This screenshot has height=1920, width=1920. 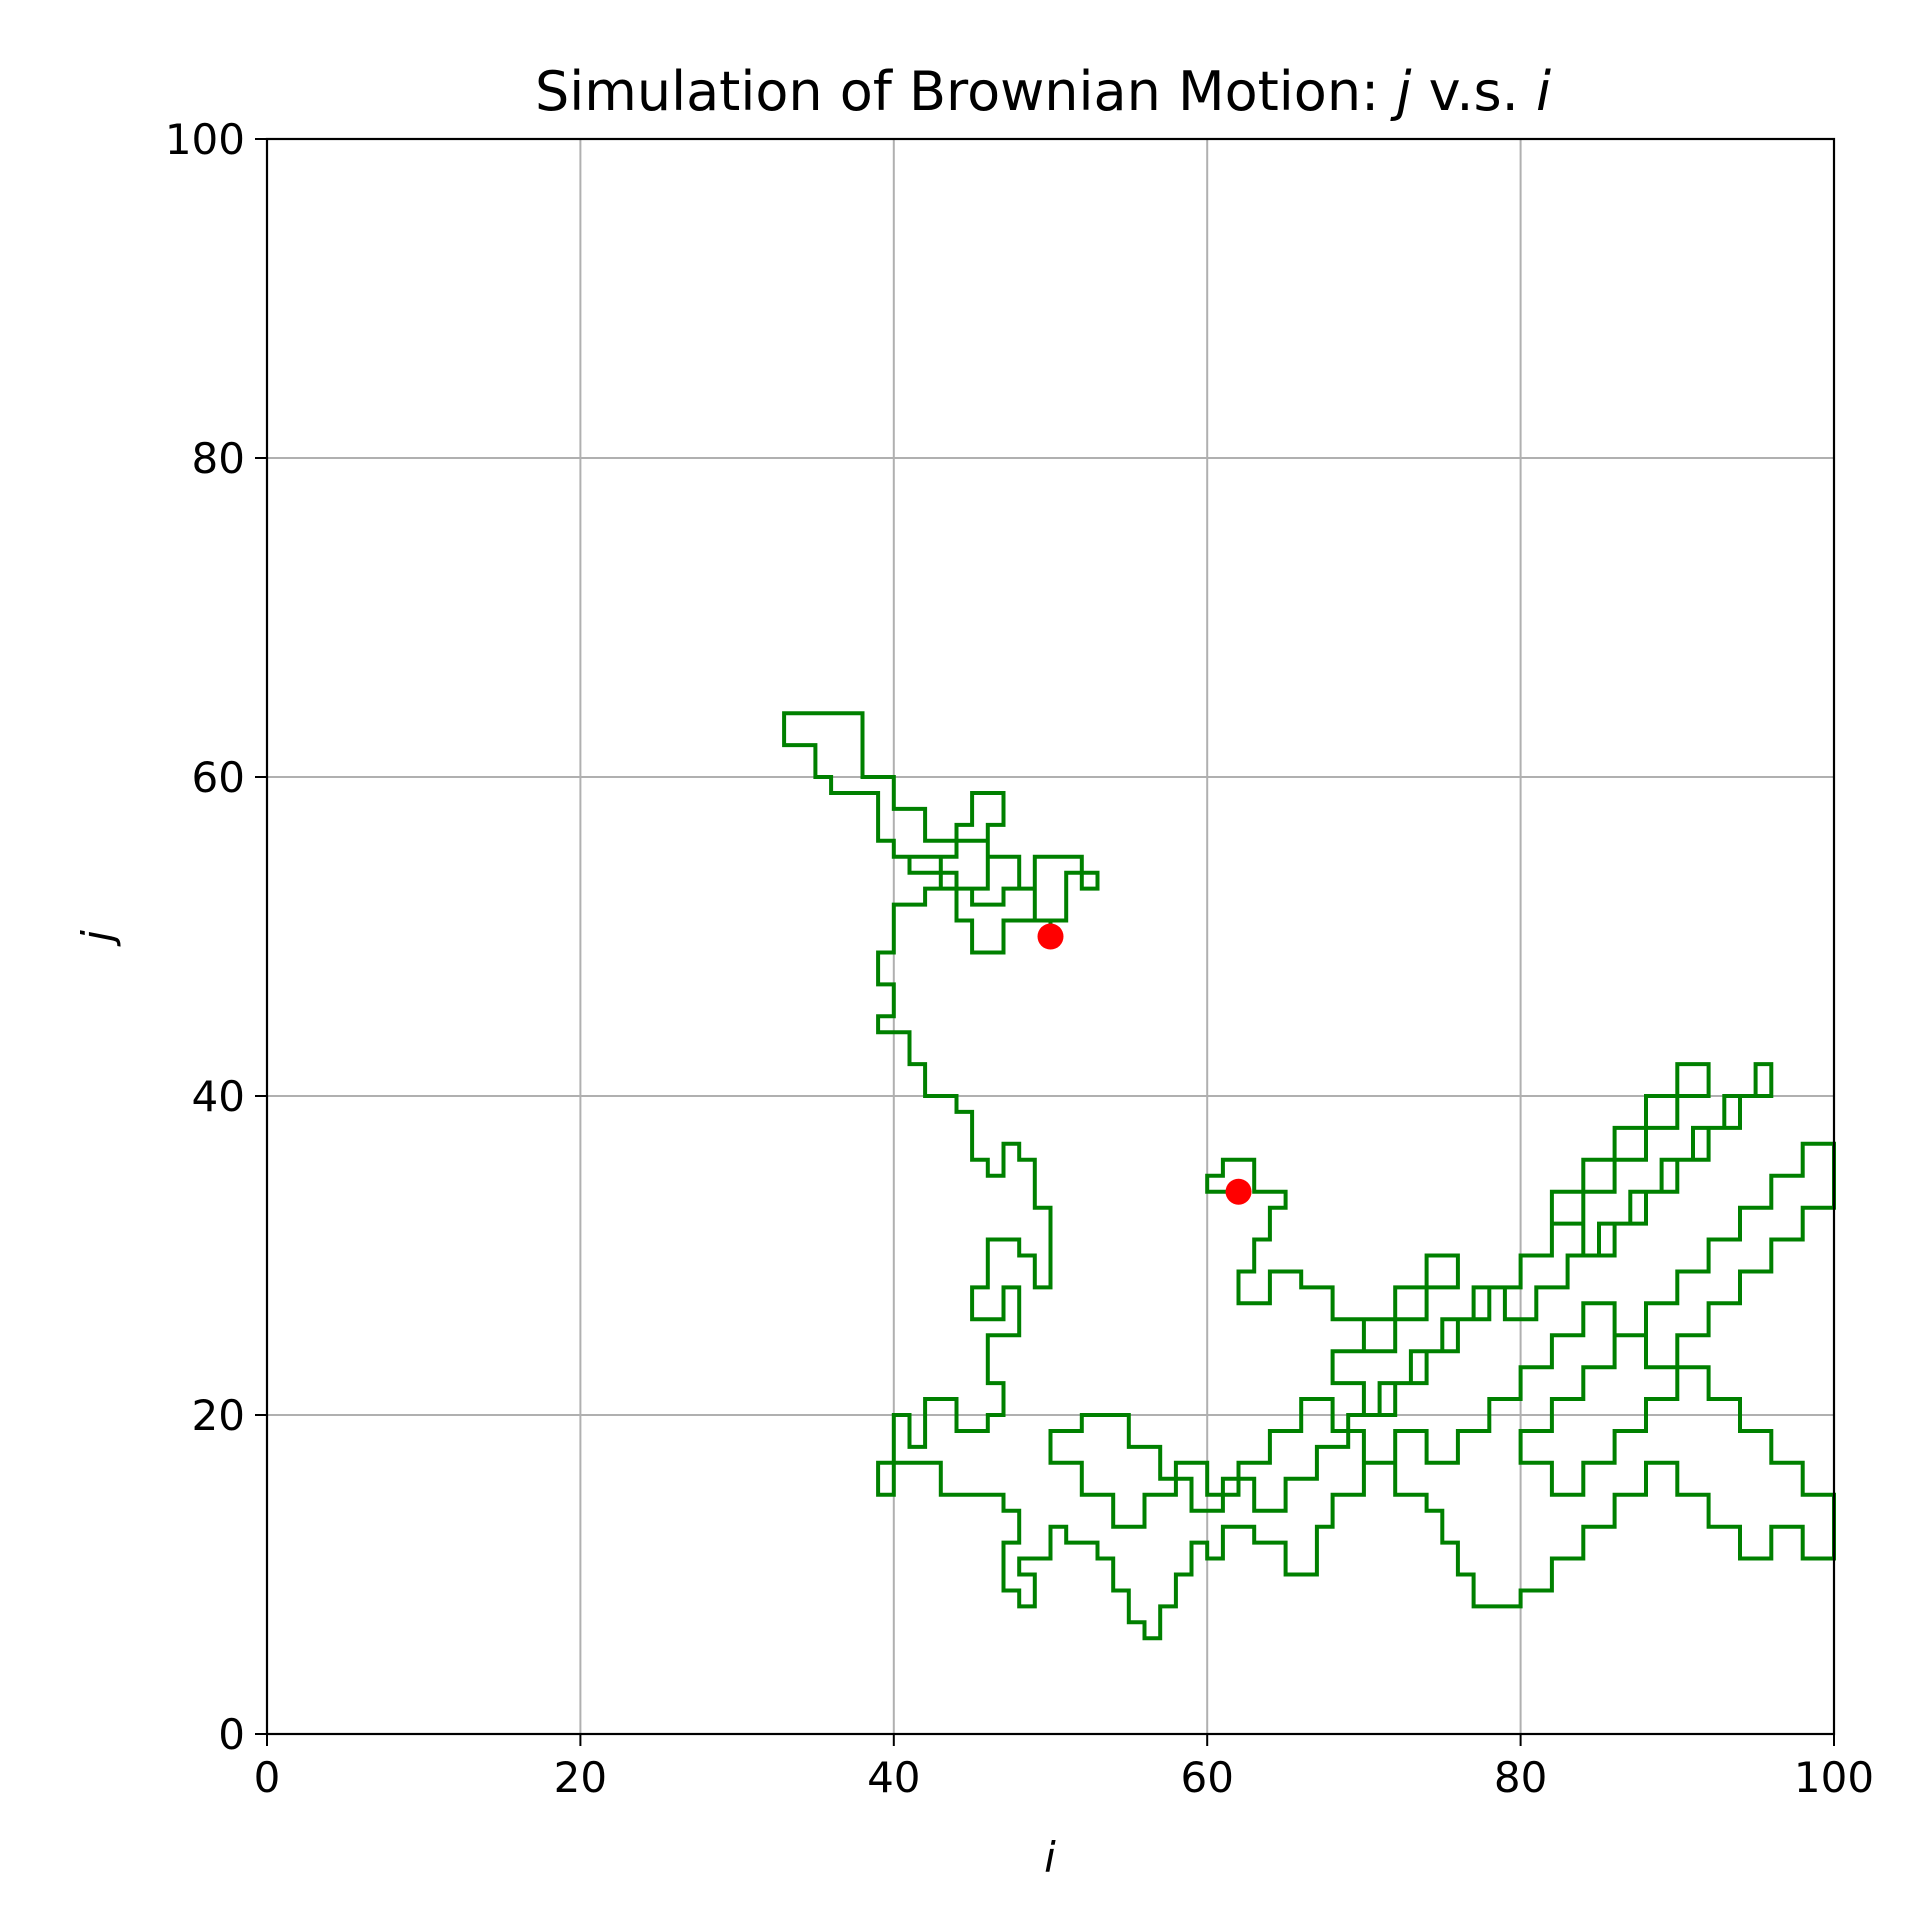 I want to click on x-tick-label: 0, so click(x=267, y=1777).